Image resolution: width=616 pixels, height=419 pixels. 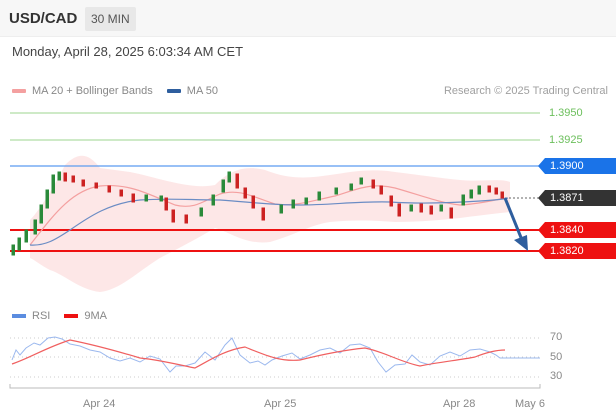 What do you see at coordinates (556, 357) in the screenshot?
I see `rsi-tick-50: 50` at bounding box center [556, 357].